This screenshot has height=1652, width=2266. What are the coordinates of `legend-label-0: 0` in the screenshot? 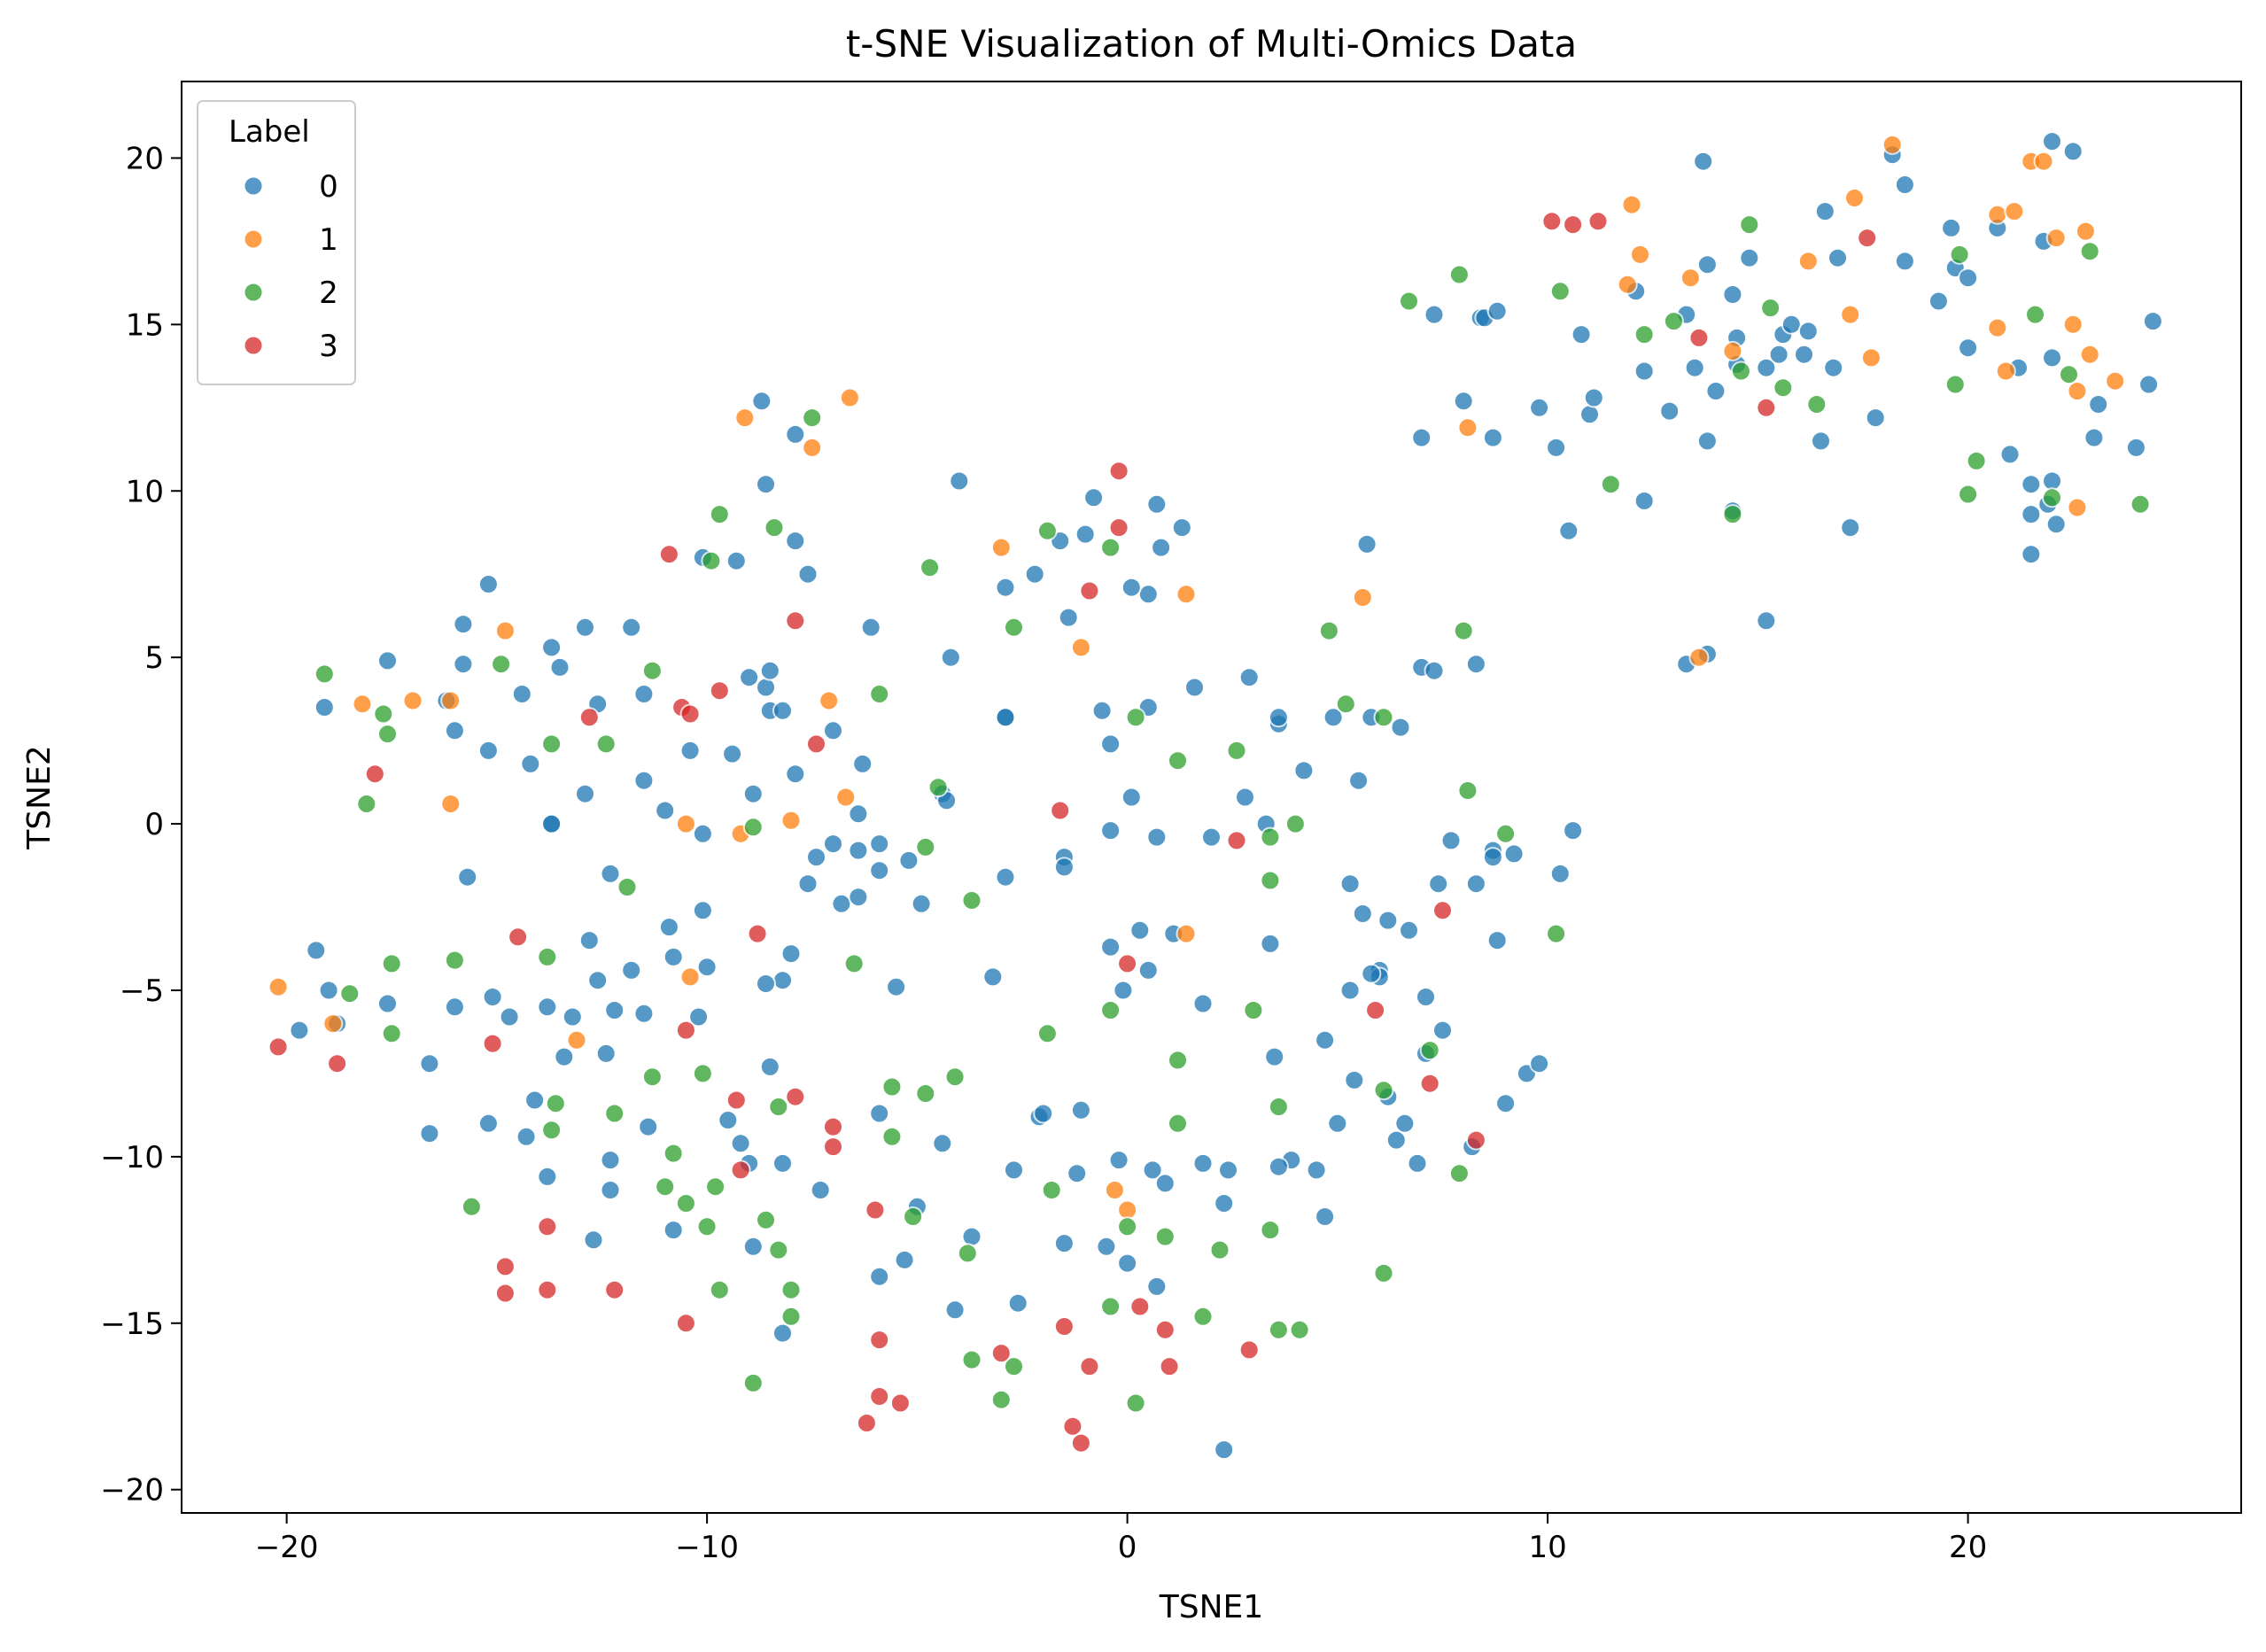 It's located at (328, 187).